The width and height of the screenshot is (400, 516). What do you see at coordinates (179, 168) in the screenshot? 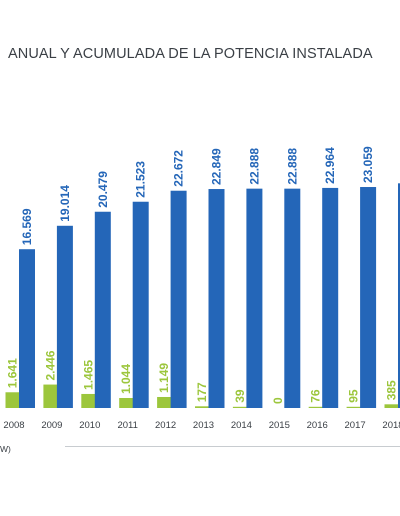
I see `cumulative-label-2012: 22.672` at bounding box center [179, 168].